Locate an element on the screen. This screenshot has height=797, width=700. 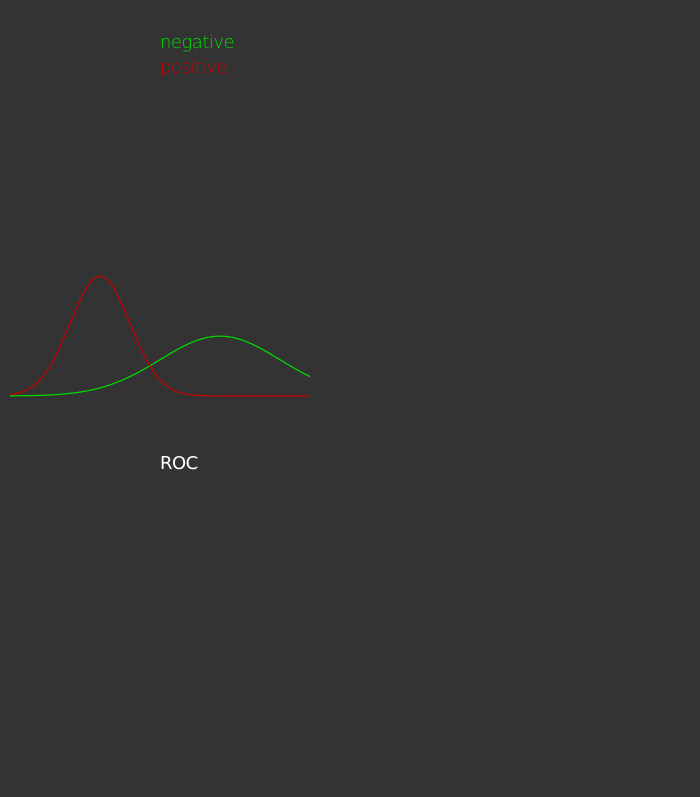
legend-item-negative: negative is located at coordinates (197, 42).